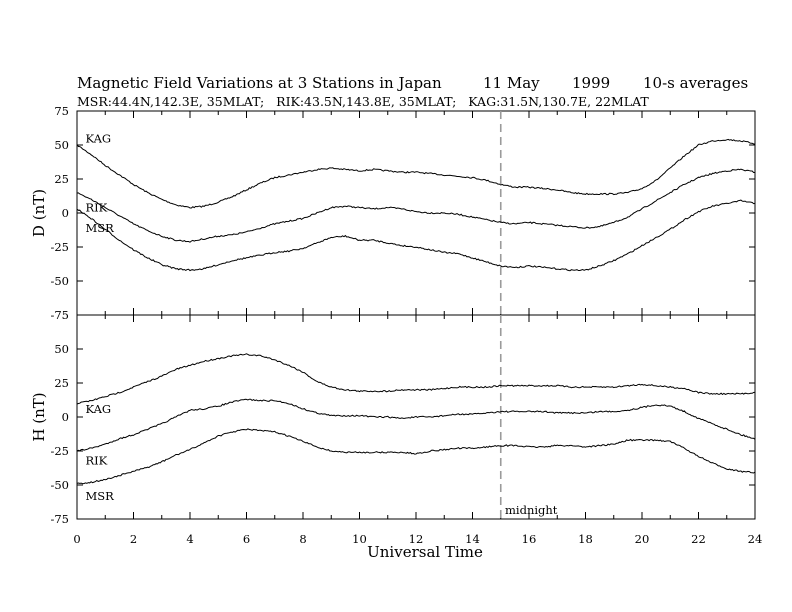 This screenshot has width=792, height=612. I want to click on panel-h-ytick-label: 25, so click(61, 383).